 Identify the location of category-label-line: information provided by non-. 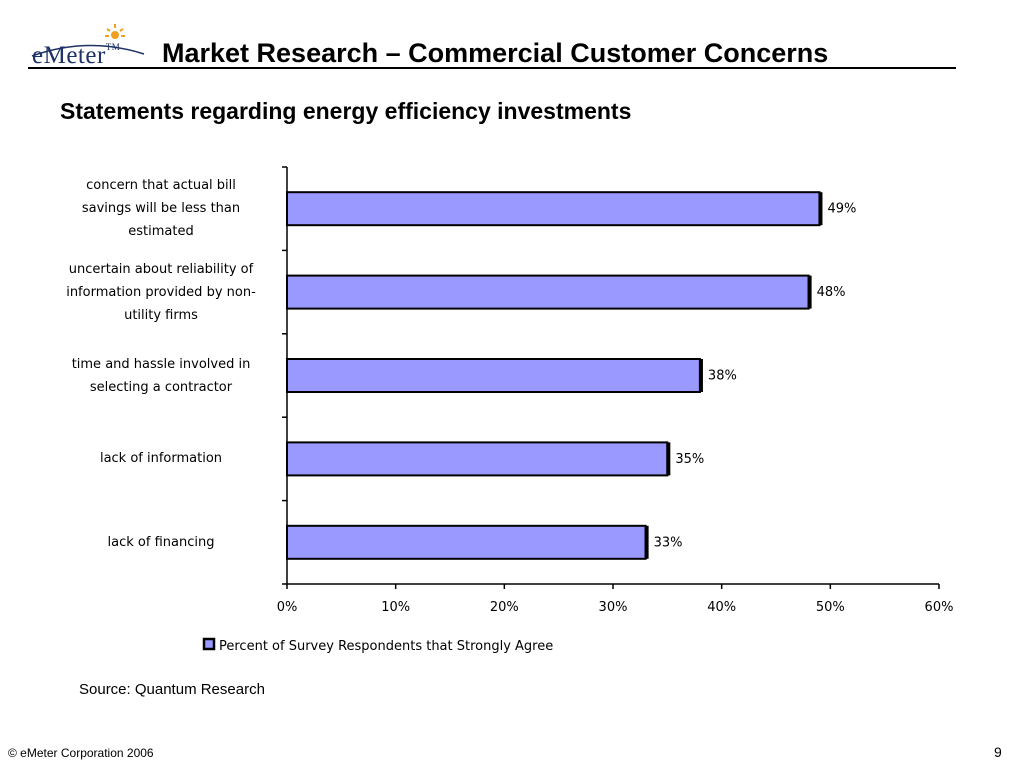
(161, 292).